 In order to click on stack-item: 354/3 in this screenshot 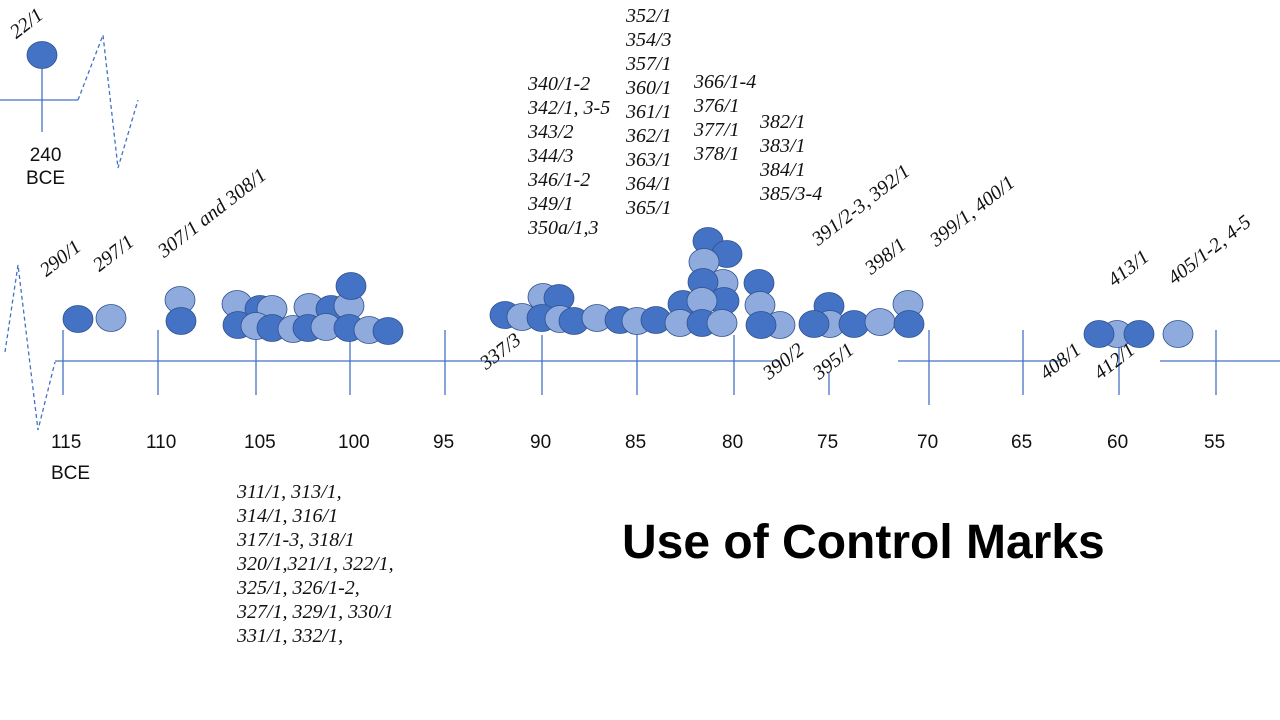, I will do `click(649, 40)`.